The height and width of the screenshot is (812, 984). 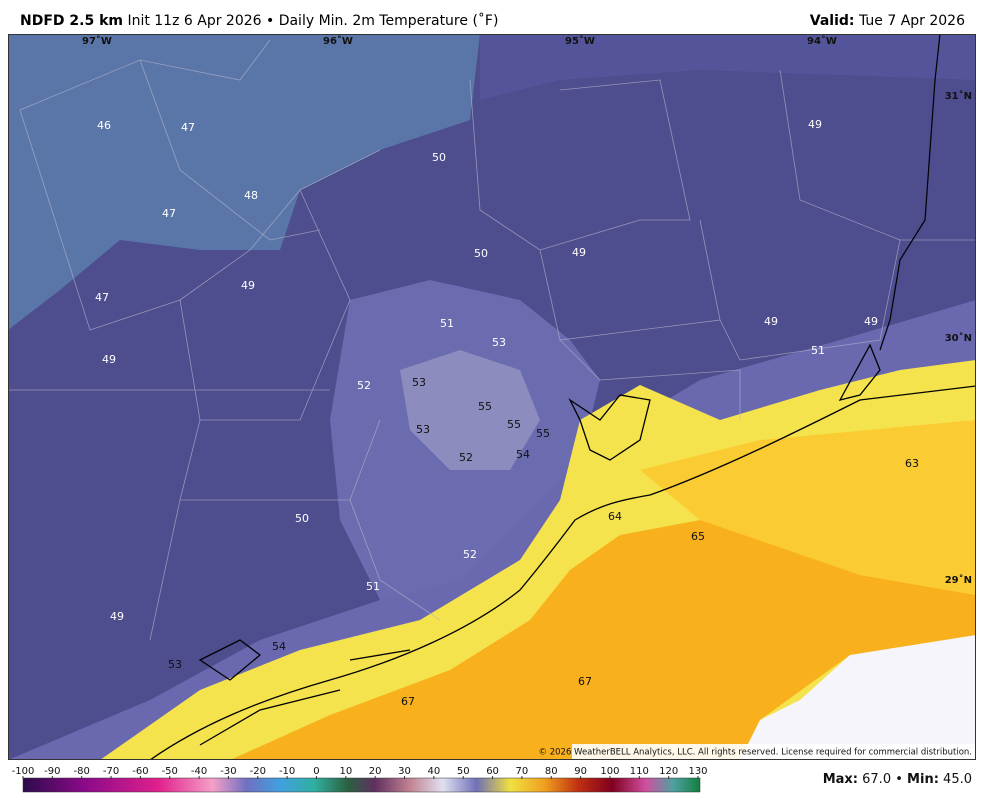 I want to click on temperature-label: 63, so click(x=912, y=463).